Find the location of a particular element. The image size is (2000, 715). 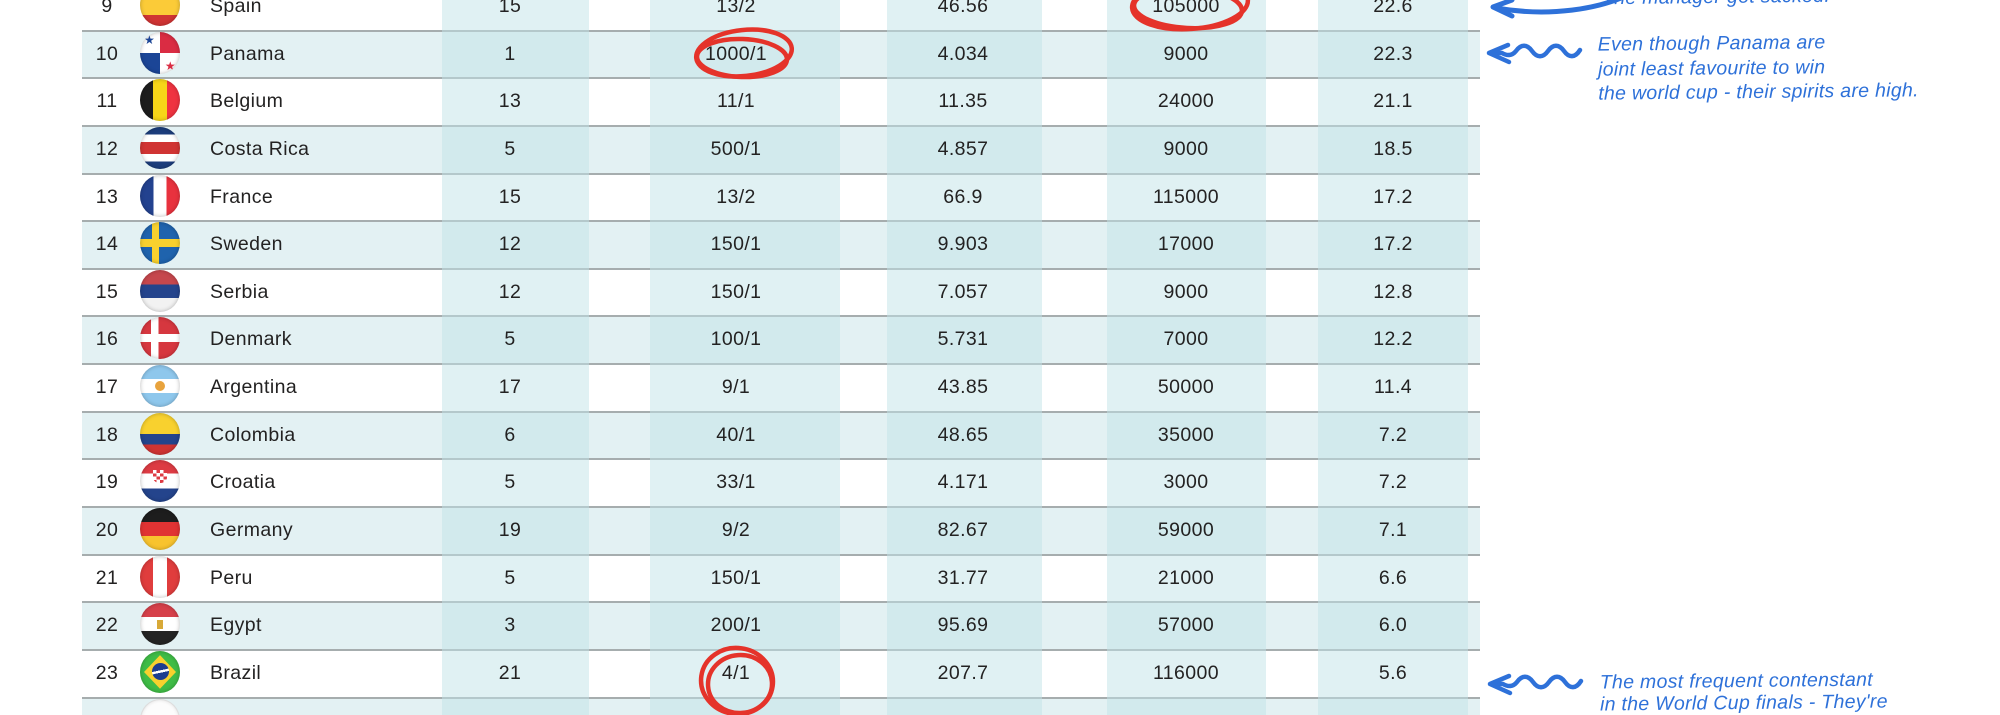

rank-cell: 19 is located at coordinates (107, 482).